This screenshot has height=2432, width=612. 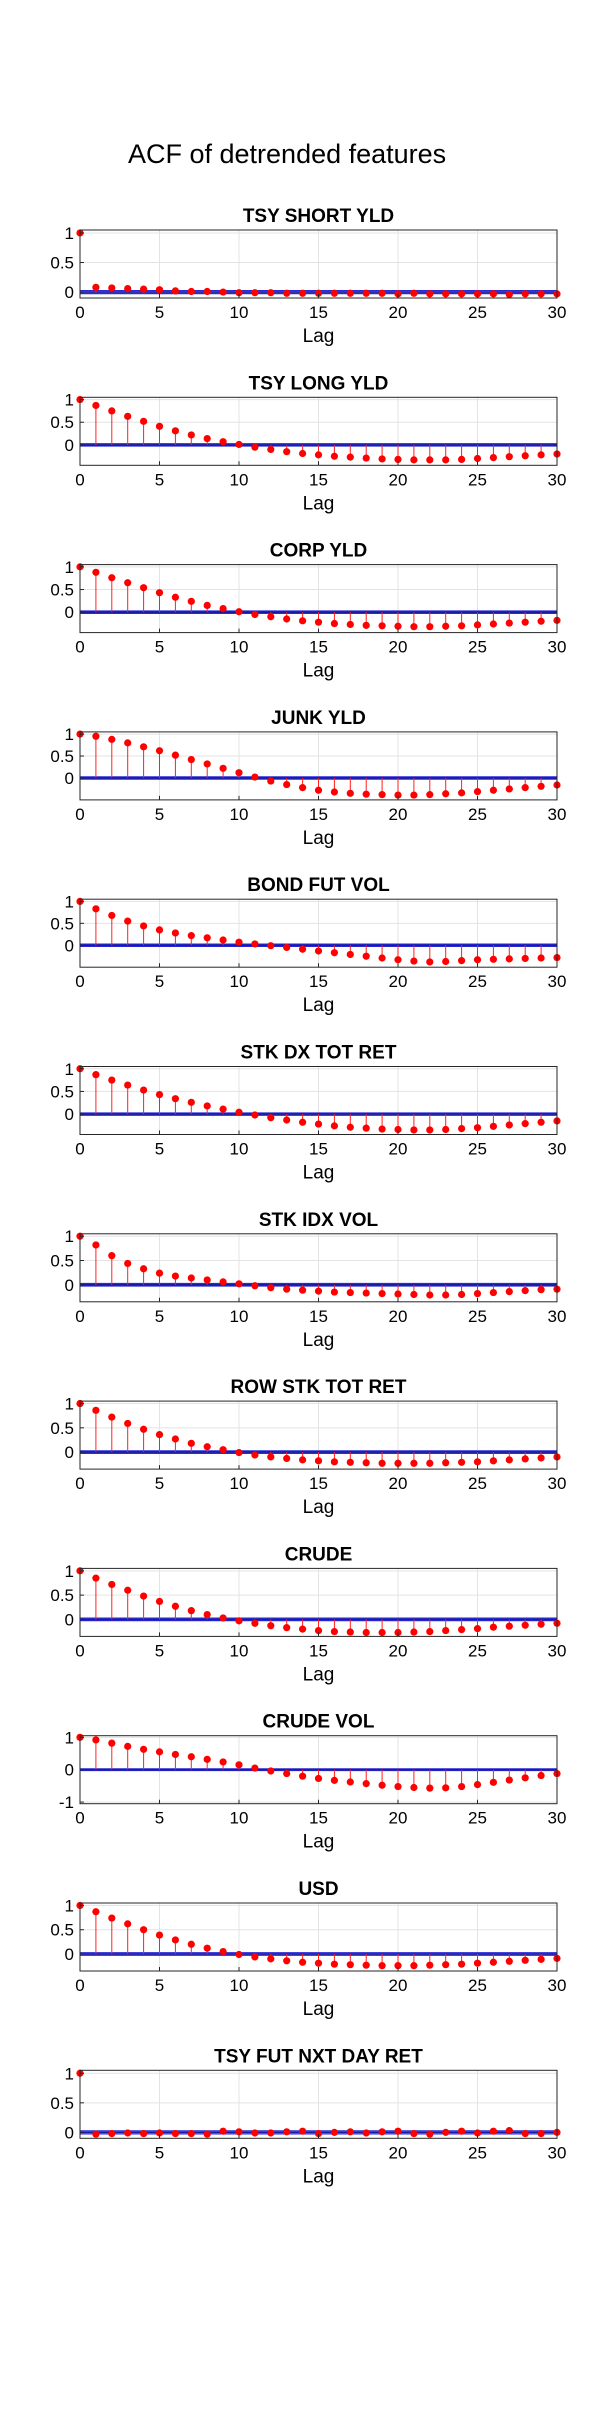 What do you see at coordinates (319, 1053) in the screenshot?
I see `panel-title: STK DX TOT RET` at bounding box center [319, 1053].